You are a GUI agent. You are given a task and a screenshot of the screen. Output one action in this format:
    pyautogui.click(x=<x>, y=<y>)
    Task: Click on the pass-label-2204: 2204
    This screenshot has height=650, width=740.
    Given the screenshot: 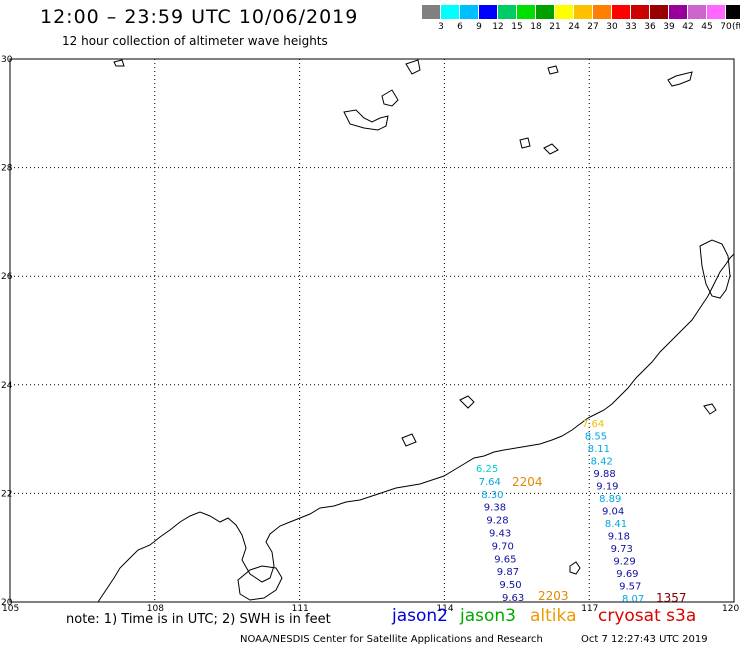 What is the action you would take?
    pyautogui.click(x=527, y=482)
    